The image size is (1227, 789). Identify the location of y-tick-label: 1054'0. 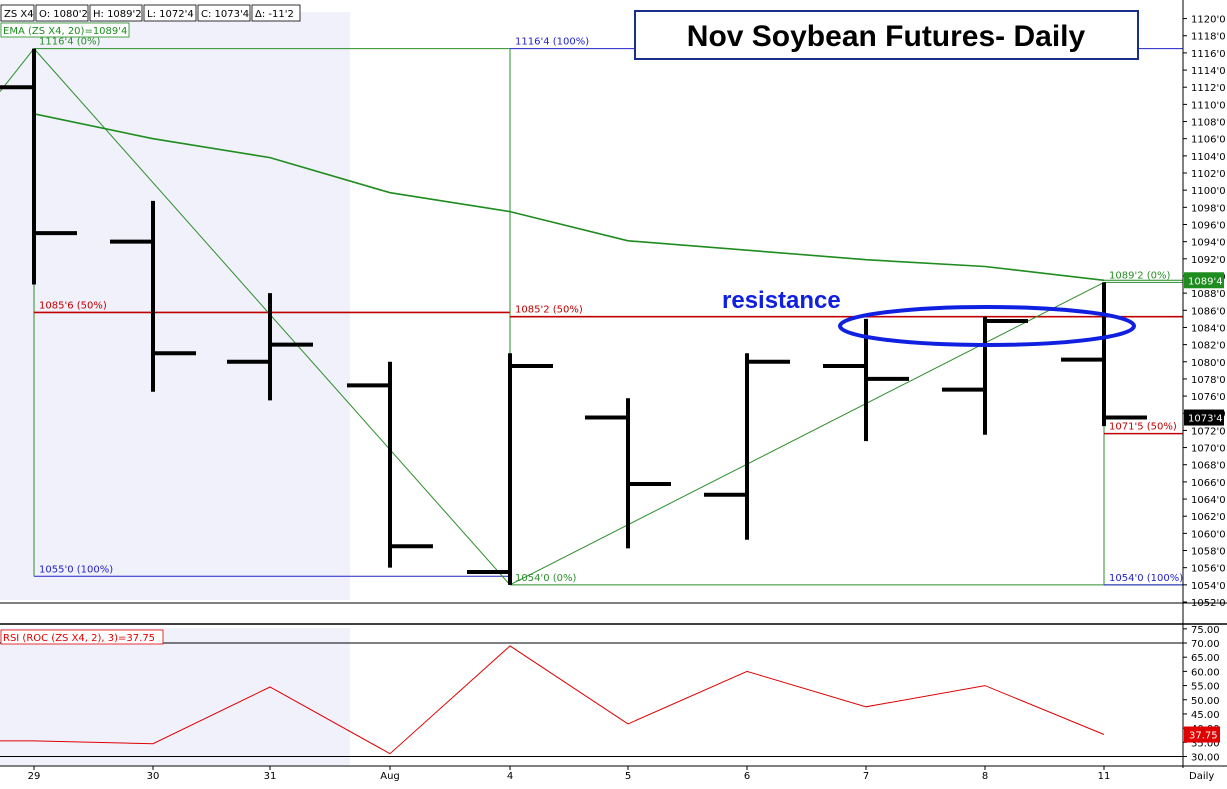
(1208, 586).